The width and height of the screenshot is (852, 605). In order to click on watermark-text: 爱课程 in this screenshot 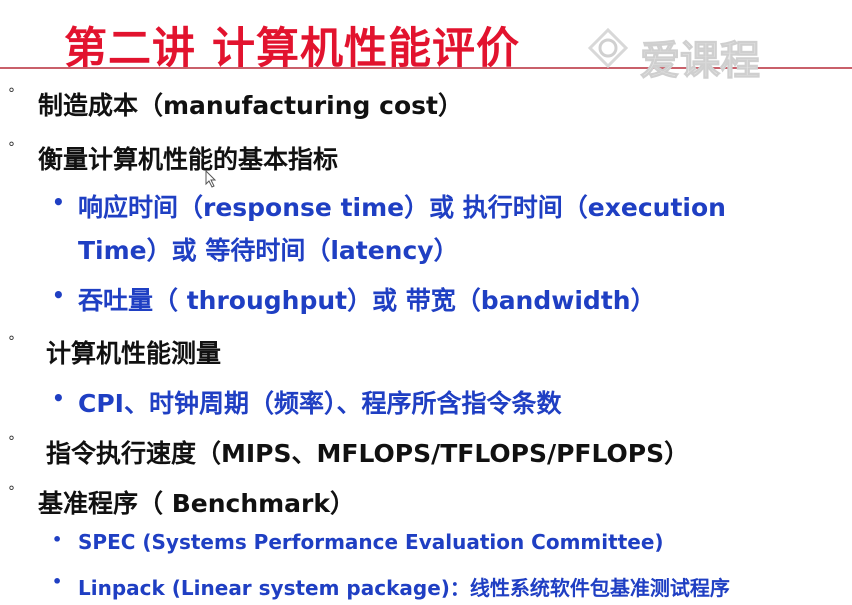, I will do `click(700, 61)`.